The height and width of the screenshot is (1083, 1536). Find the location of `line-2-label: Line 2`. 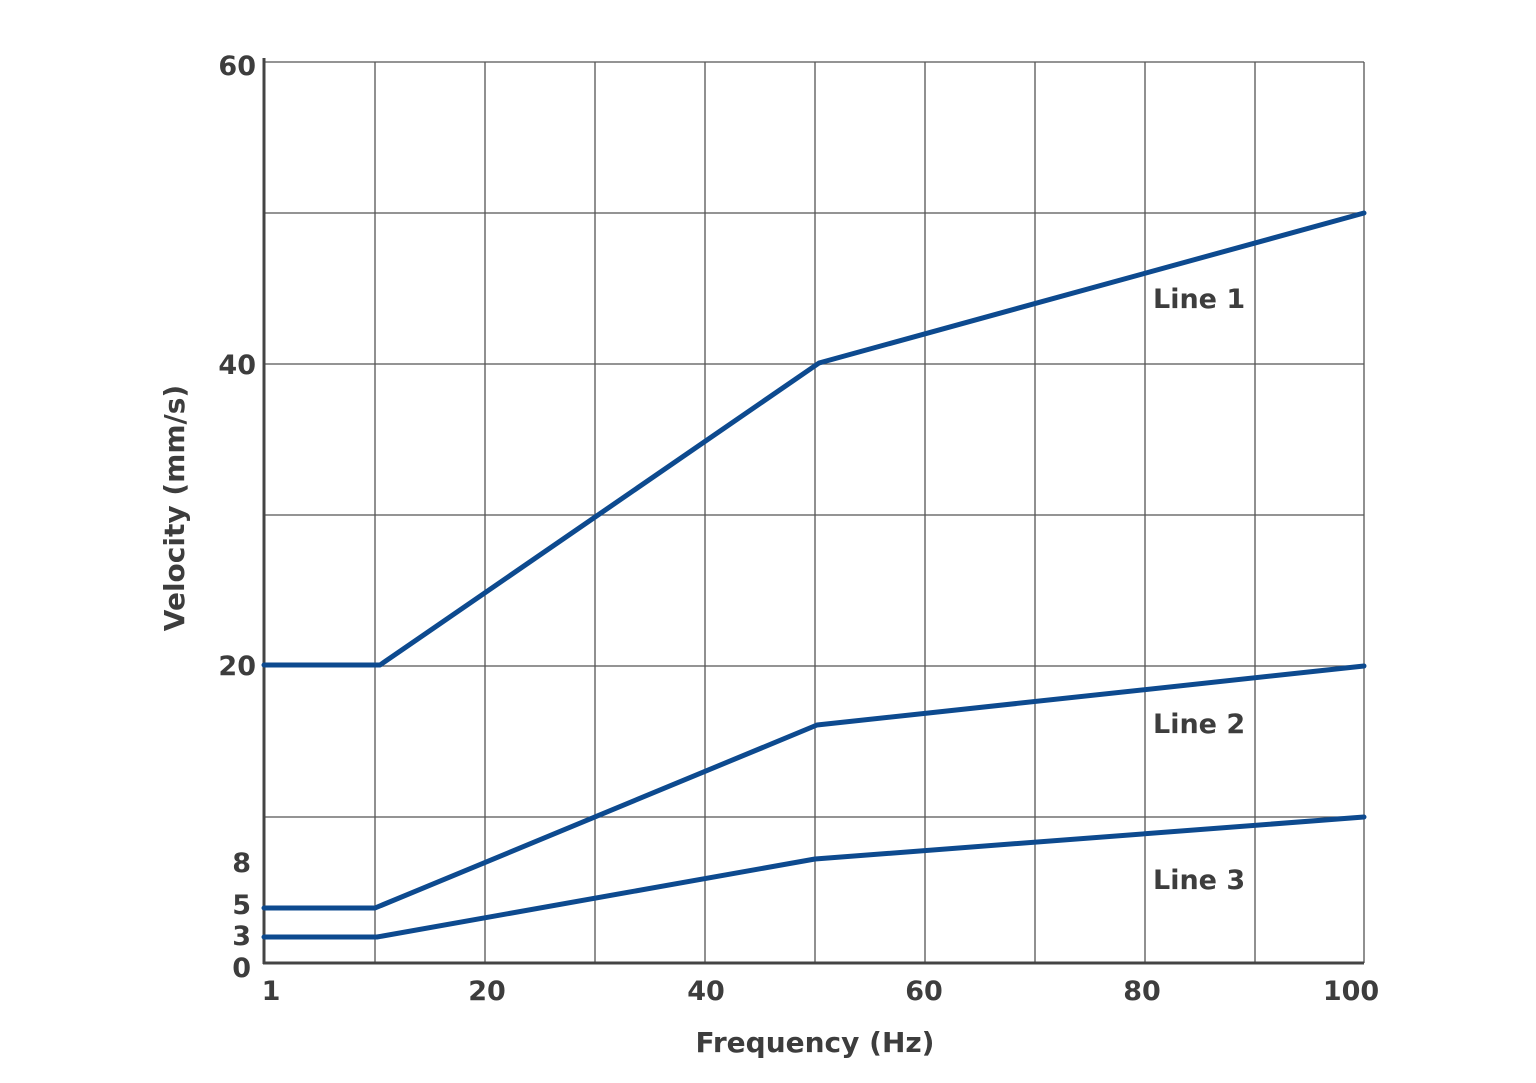

line-2-label: Line 2 is located at coordinates (1199, 724).